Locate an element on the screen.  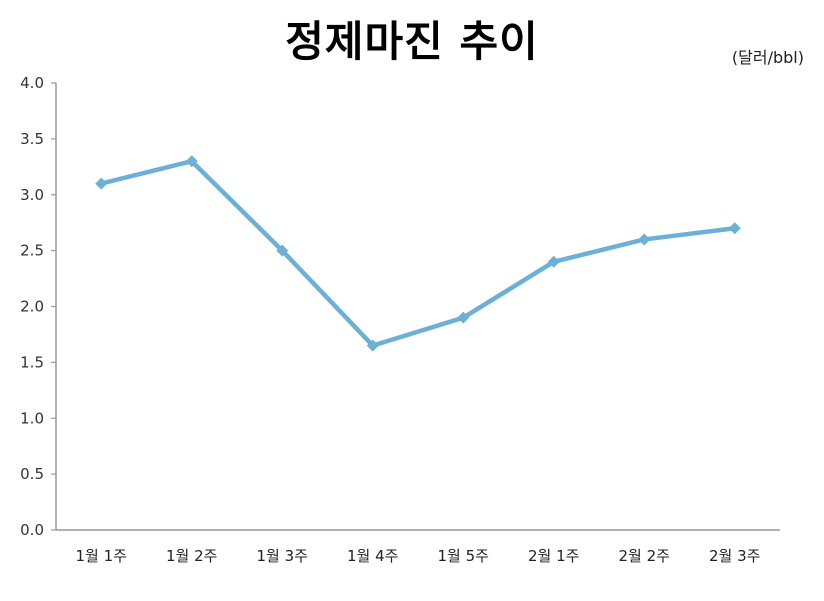
x-tick-label: 2월 2주 is located at coordinates (644, 556).